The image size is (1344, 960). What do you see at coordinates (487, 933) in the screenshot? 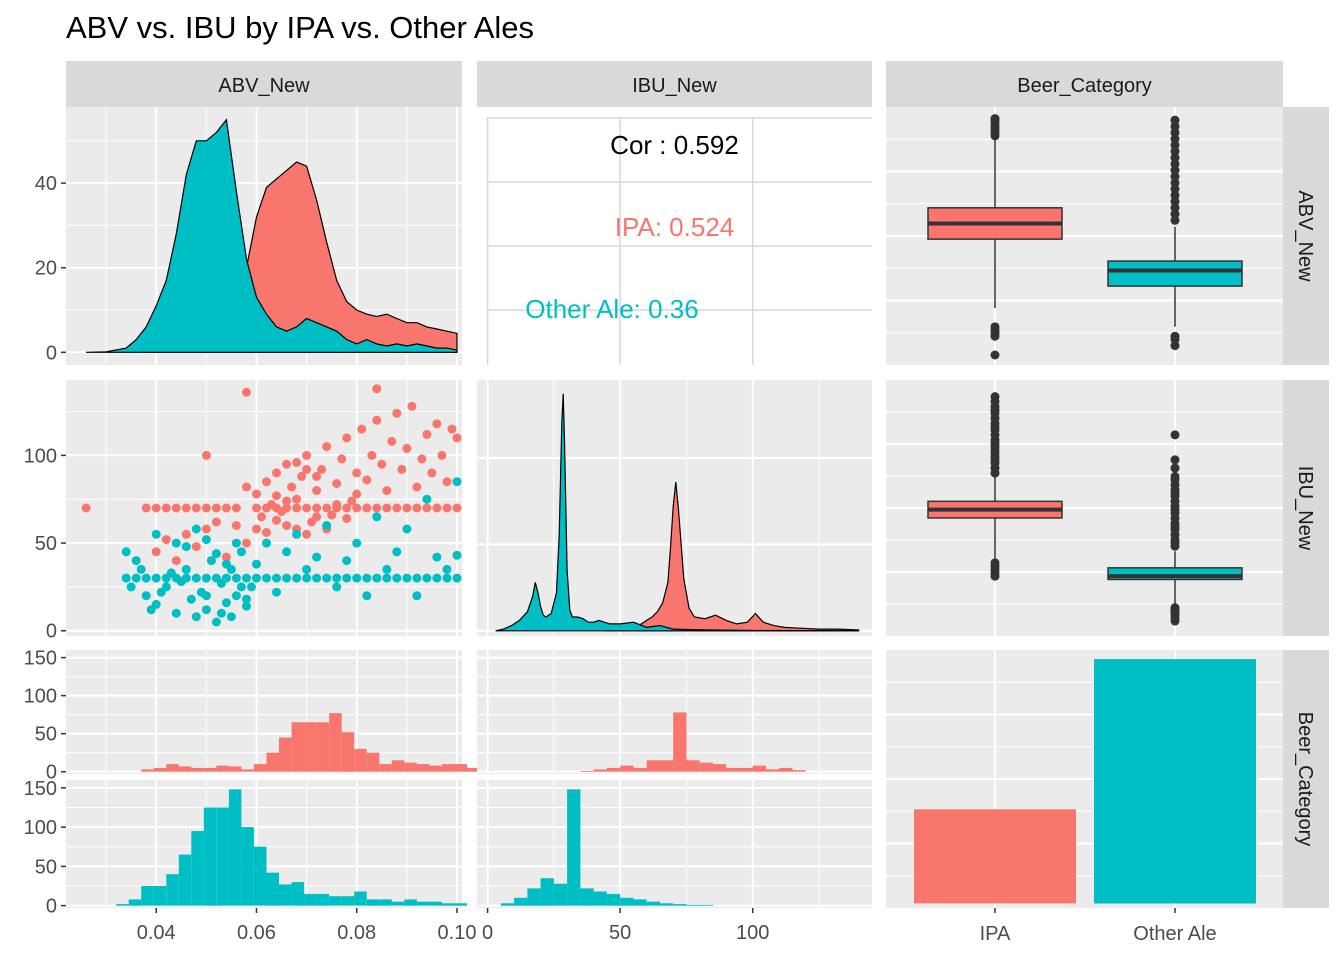
I see `ibu-x-tick-label: 0` at bounding box center [487, 933].